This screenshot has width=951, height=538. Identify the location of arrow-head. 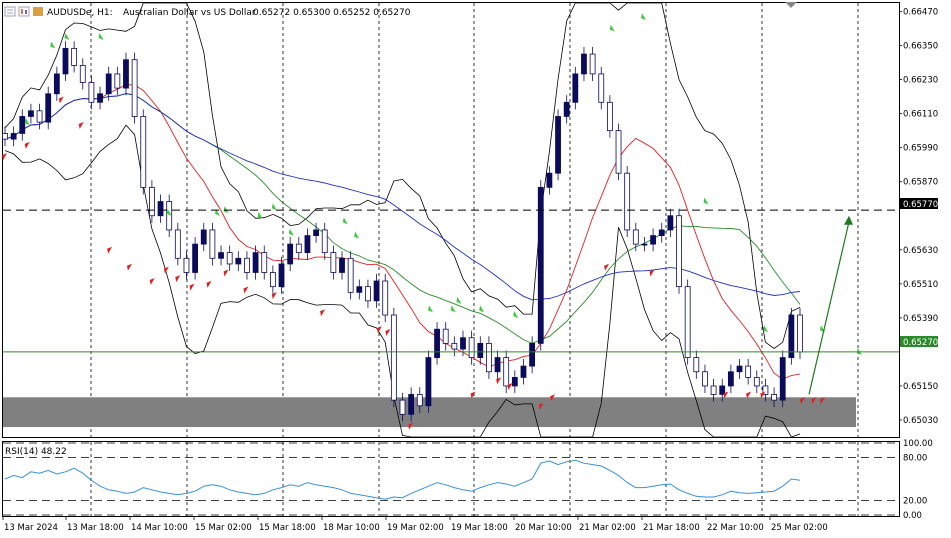
(848, 220).